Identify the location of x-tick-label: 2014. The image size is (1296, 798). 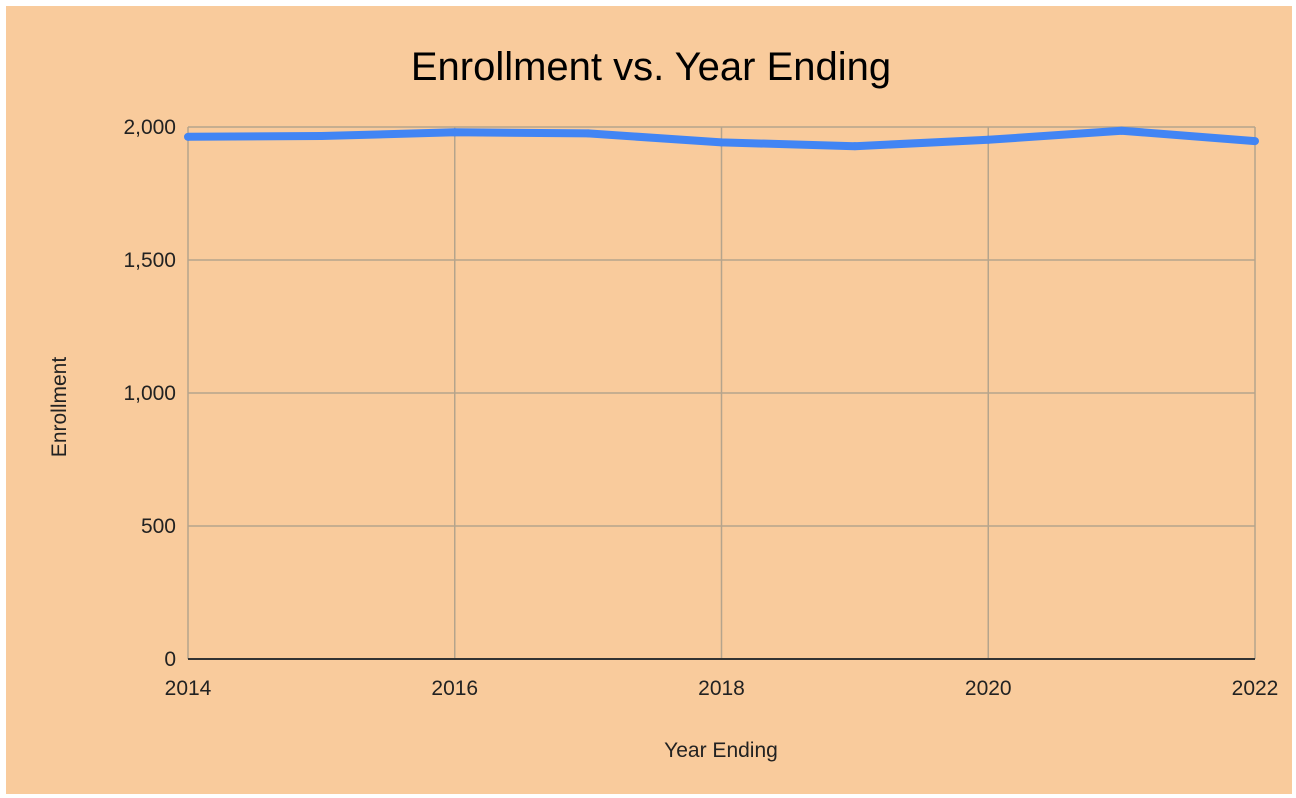
(188, 688).